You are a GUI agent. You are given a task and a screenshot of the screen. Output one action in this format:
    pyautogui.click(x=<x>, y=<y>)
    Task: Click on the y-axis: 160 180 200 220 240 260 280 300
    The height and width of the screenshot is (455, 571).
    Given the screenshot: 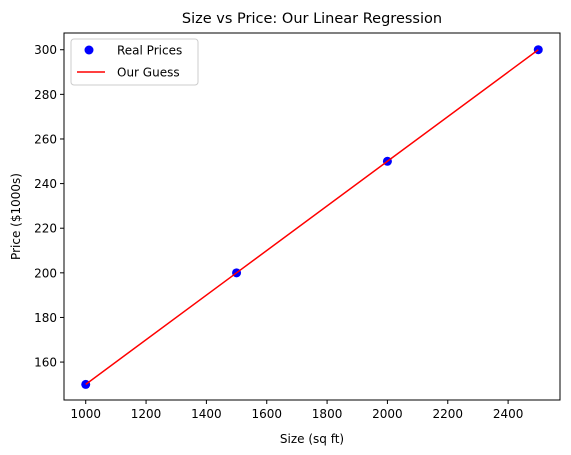 What is the action you would take?
    pyautogui.click(x=49, y=206)
    